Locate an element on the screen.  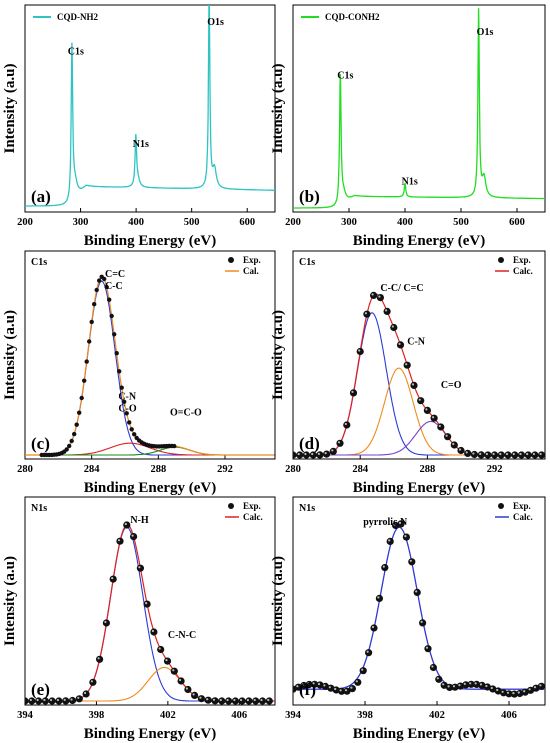
x-tick-label: 400 is located at coordinates (136, 222).